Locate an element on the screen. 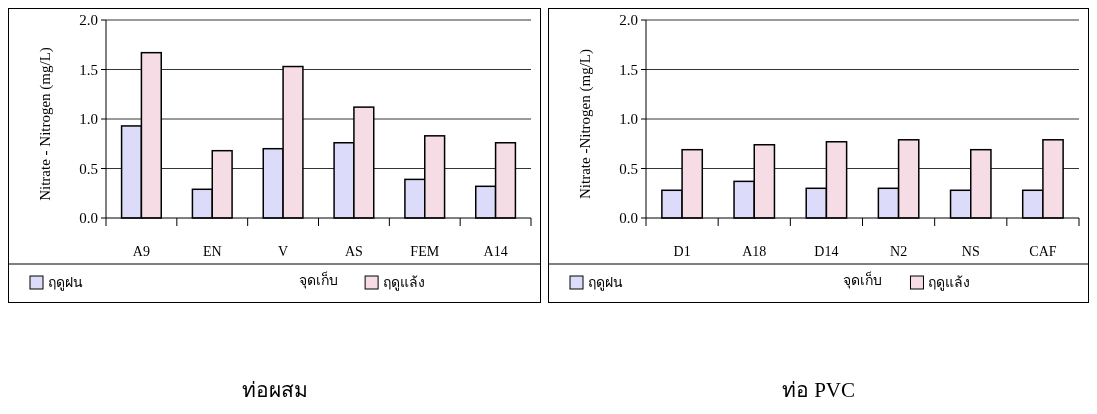  x-tick-label: CAF is located at coordinates (1043, 251).